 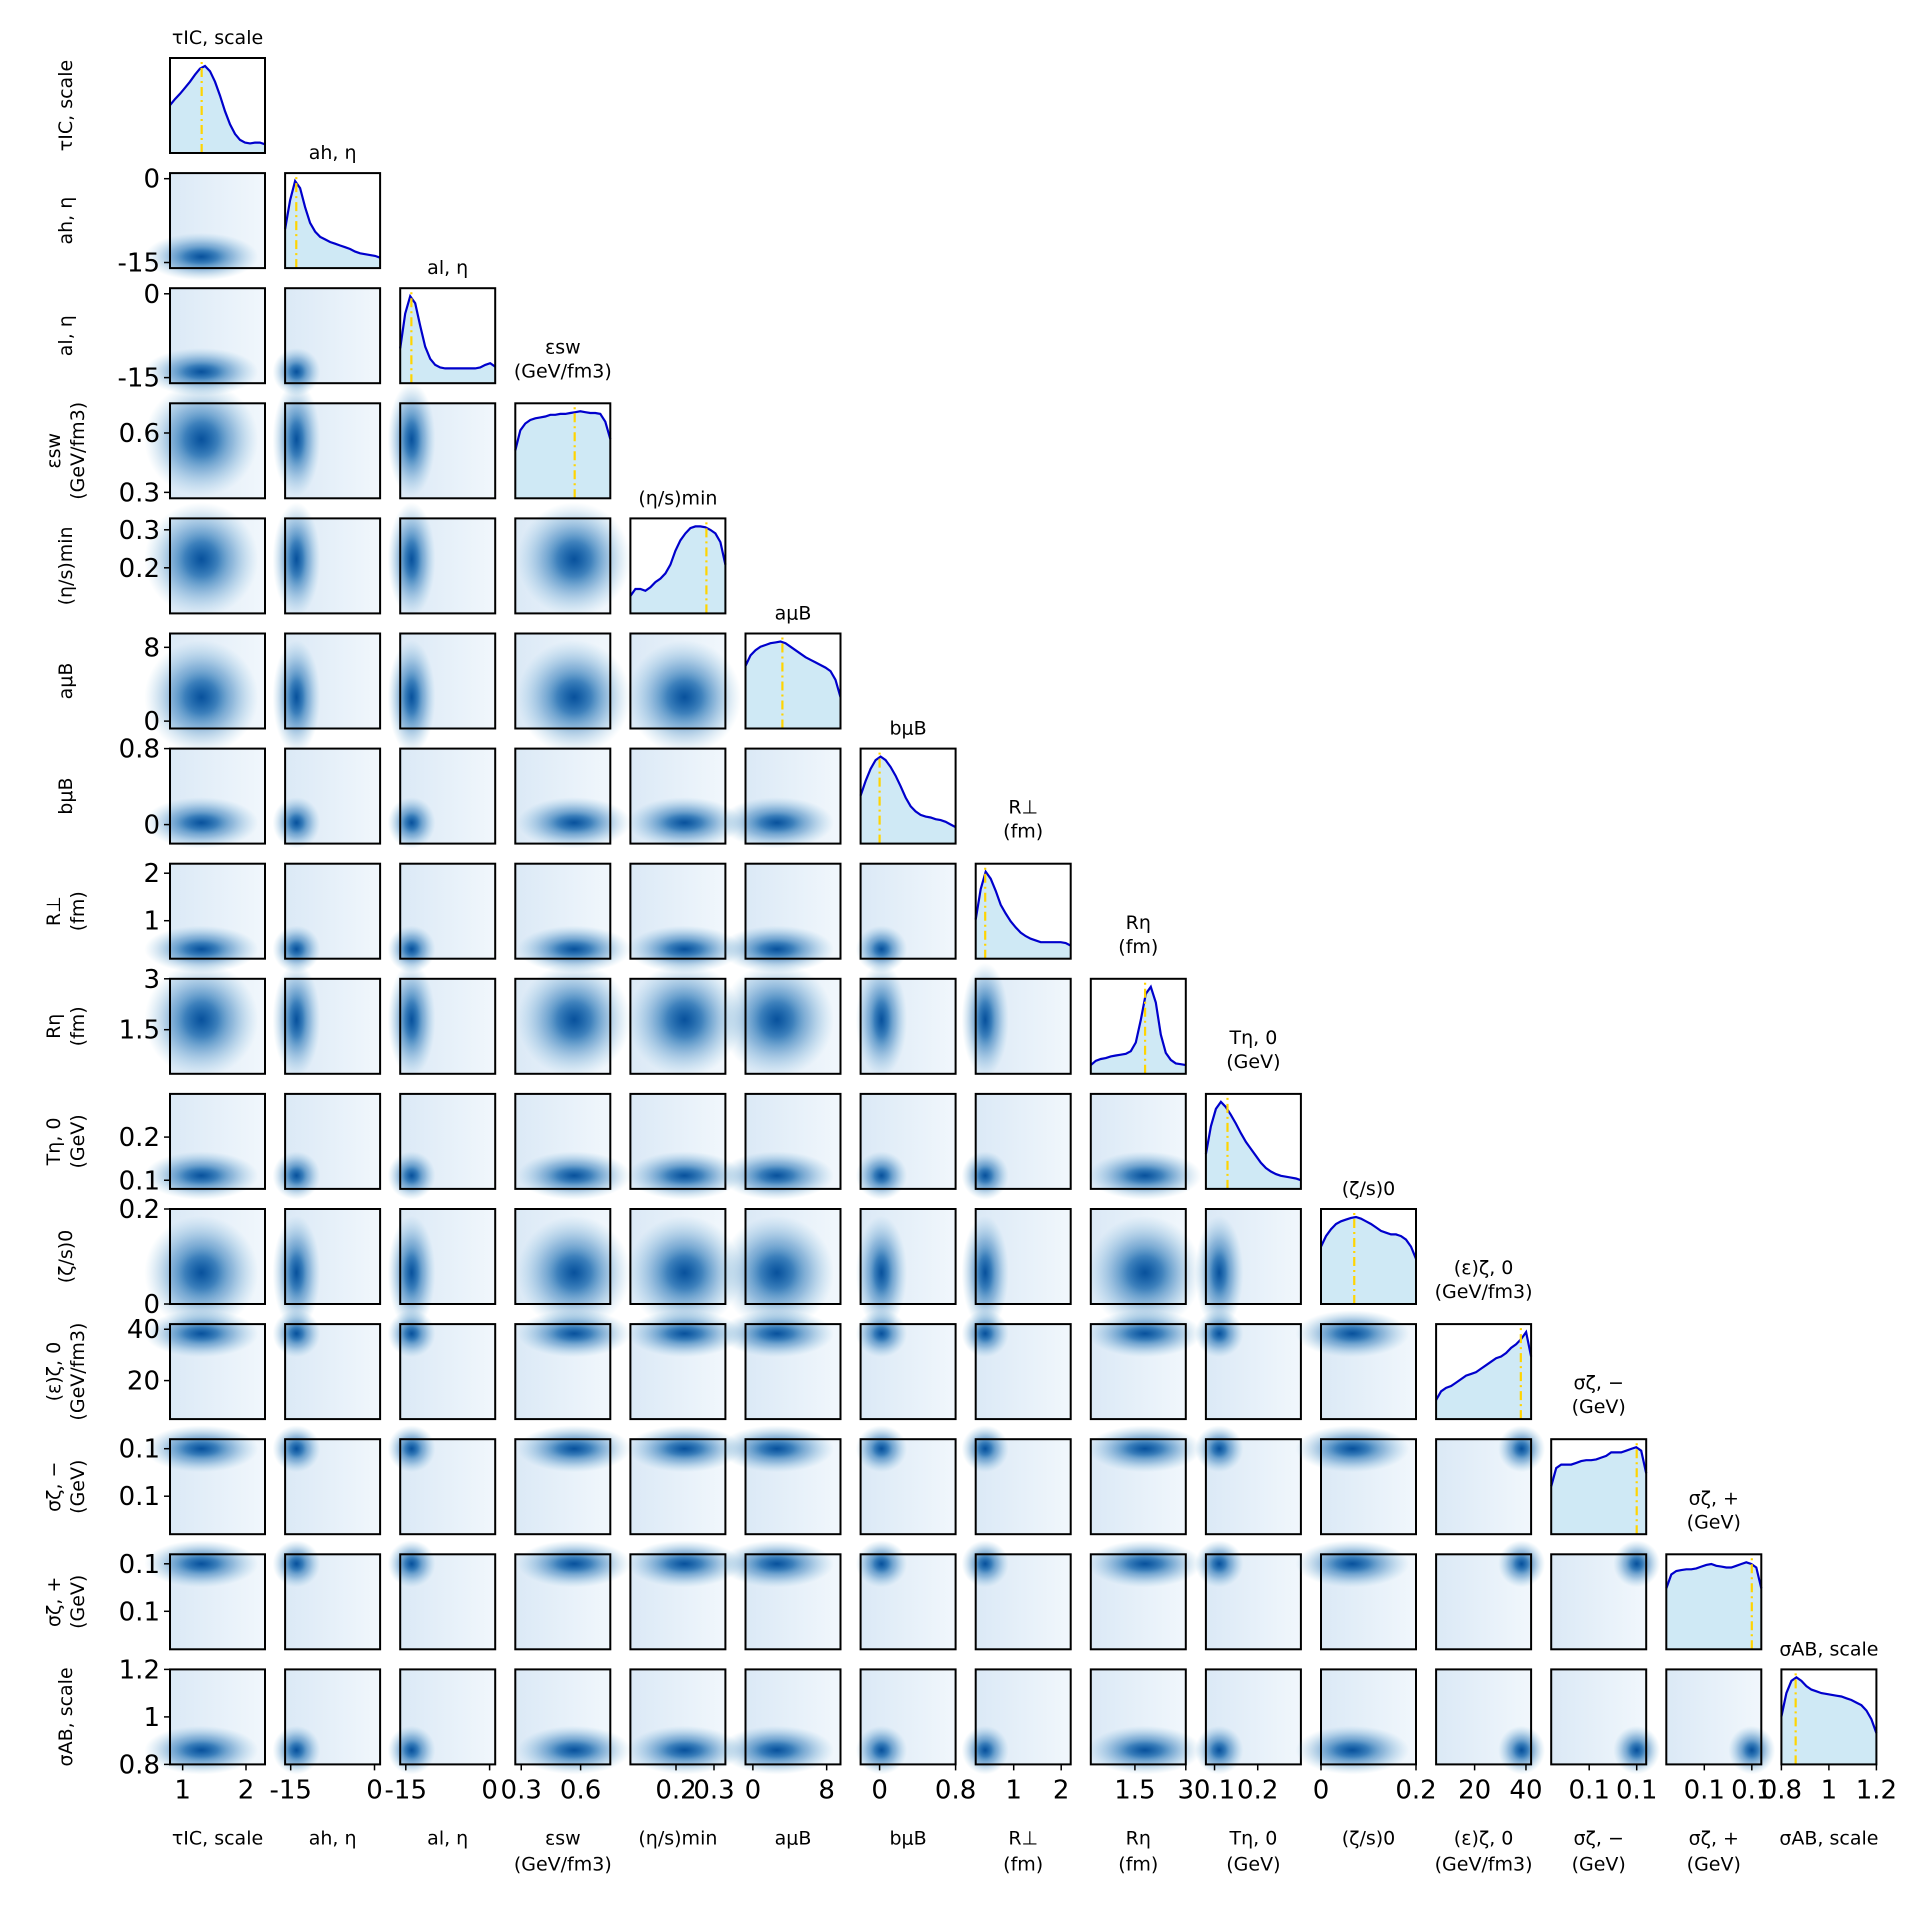 What do you see at coordinates (139, 1565) in the screenshot?
I see `ytick-label-splus: 0.1` at bounding box center [139, 1565].